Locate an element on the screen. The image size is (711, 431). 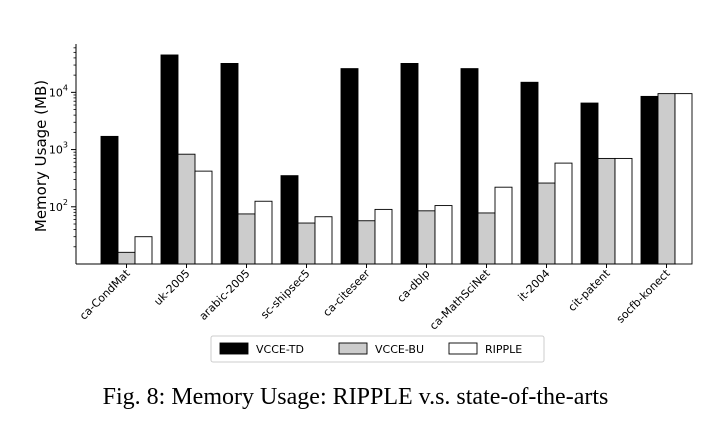
x-tick-label-sc-shipsec5: sc-shipsec5 is located at coordinates (285, 294).